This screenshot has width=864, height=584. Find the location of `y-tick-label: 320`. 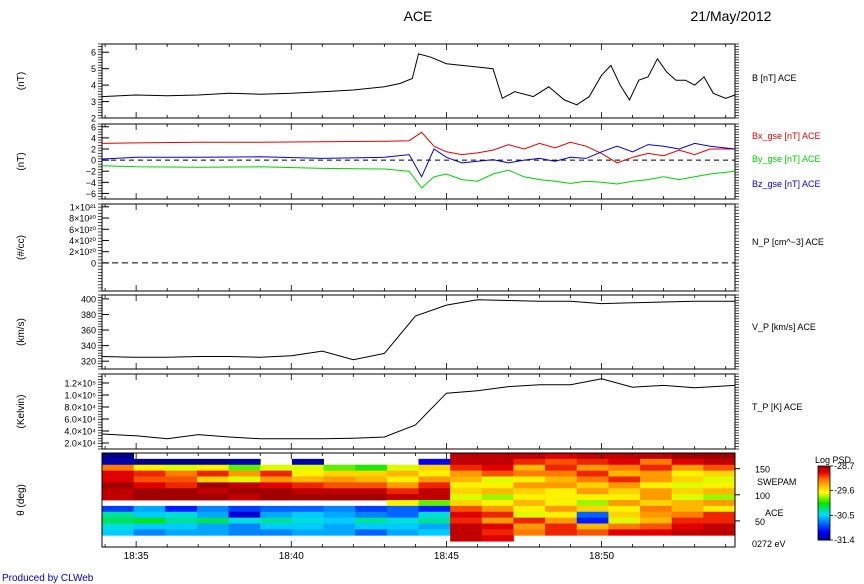

y-tick-label: 320 is located at coordinates (88, 362).